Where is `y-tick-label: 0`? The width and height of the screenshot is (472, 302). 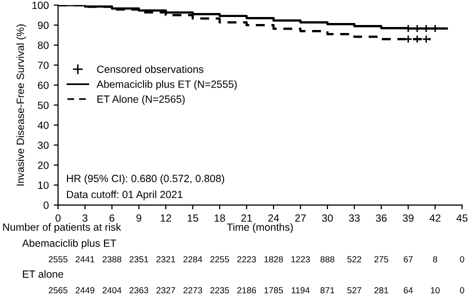
y-tick-label: 0 is located at coordinates (46, 205).